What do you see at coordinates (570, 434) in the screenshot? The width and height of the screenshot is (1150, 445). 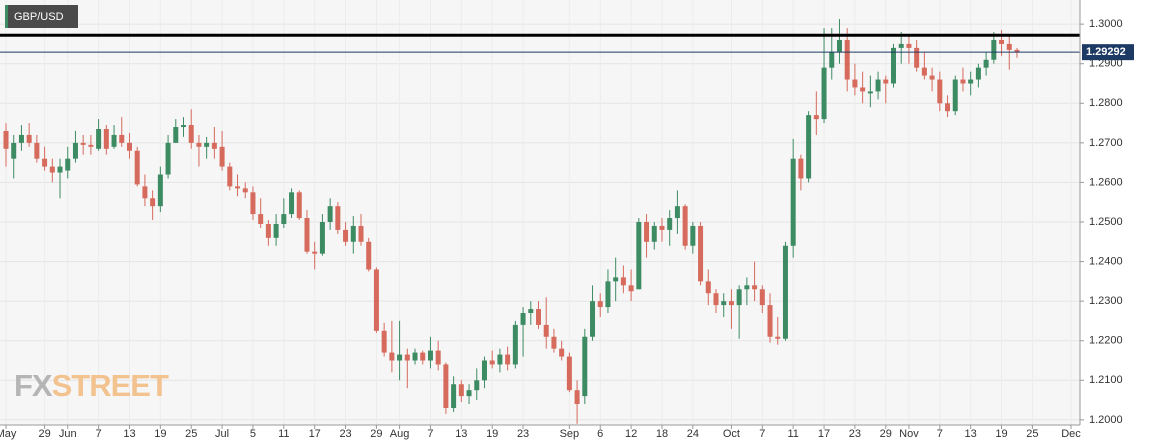 I see `x-tick-label: Sep` at bounding box center [570, 434].